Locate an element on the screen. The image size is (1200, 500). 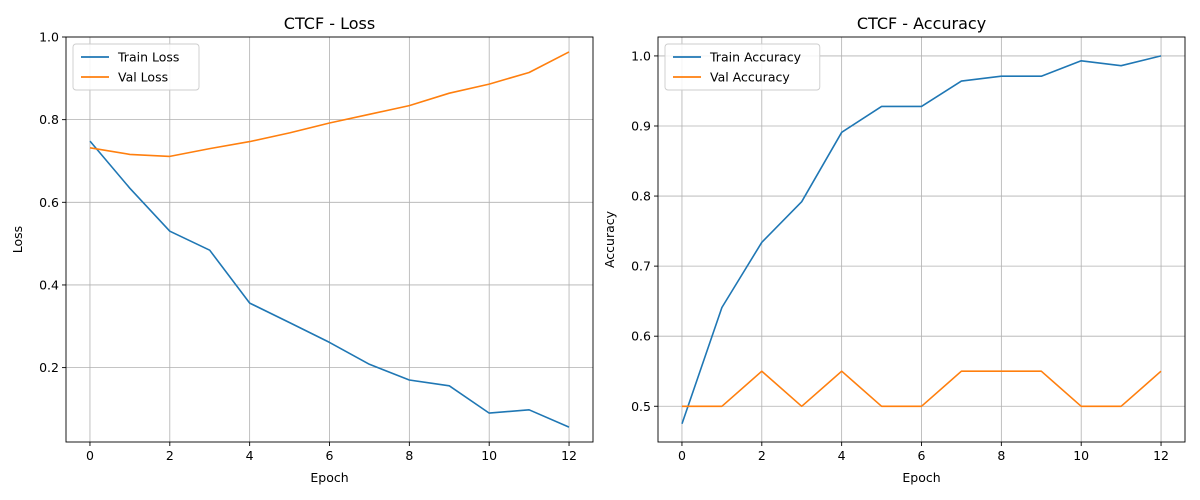
accuracy-legend-label: Train Accuracy is located at coordinates (755, 57).